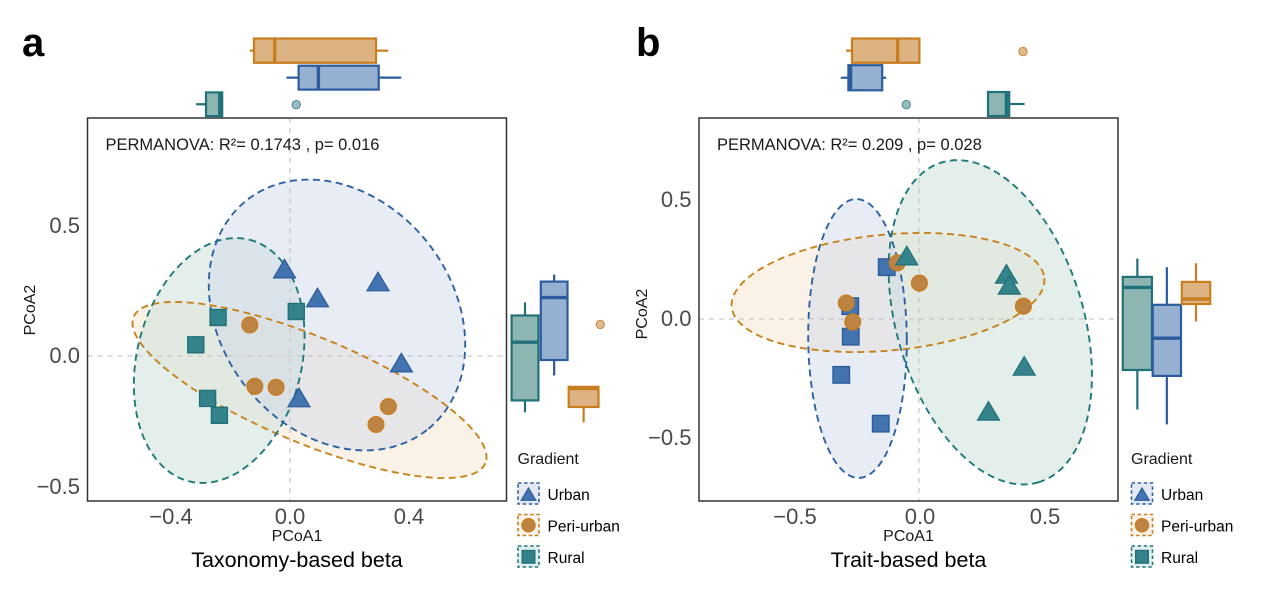  I want to click on svg-text: Trait-based beta, so click(909, 560).